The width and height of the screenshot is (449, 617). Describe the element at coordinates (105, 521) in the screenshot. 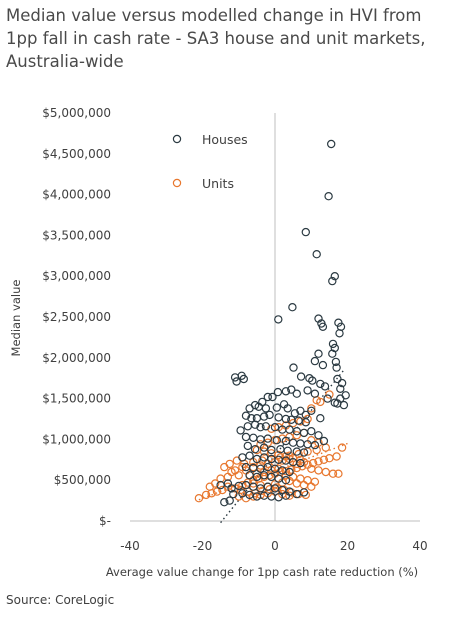

I see `y-tick-label: $-` at that location.